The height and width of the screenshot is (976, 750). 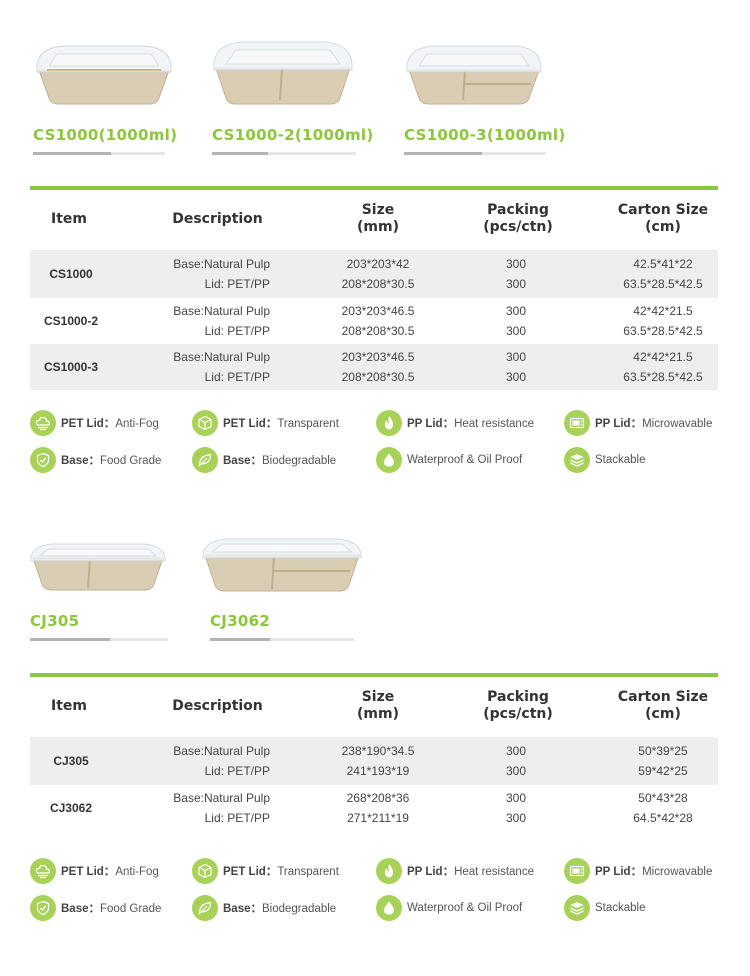 I want to click on feature-item: Base：Food Grade, so click(x=95, y=460).